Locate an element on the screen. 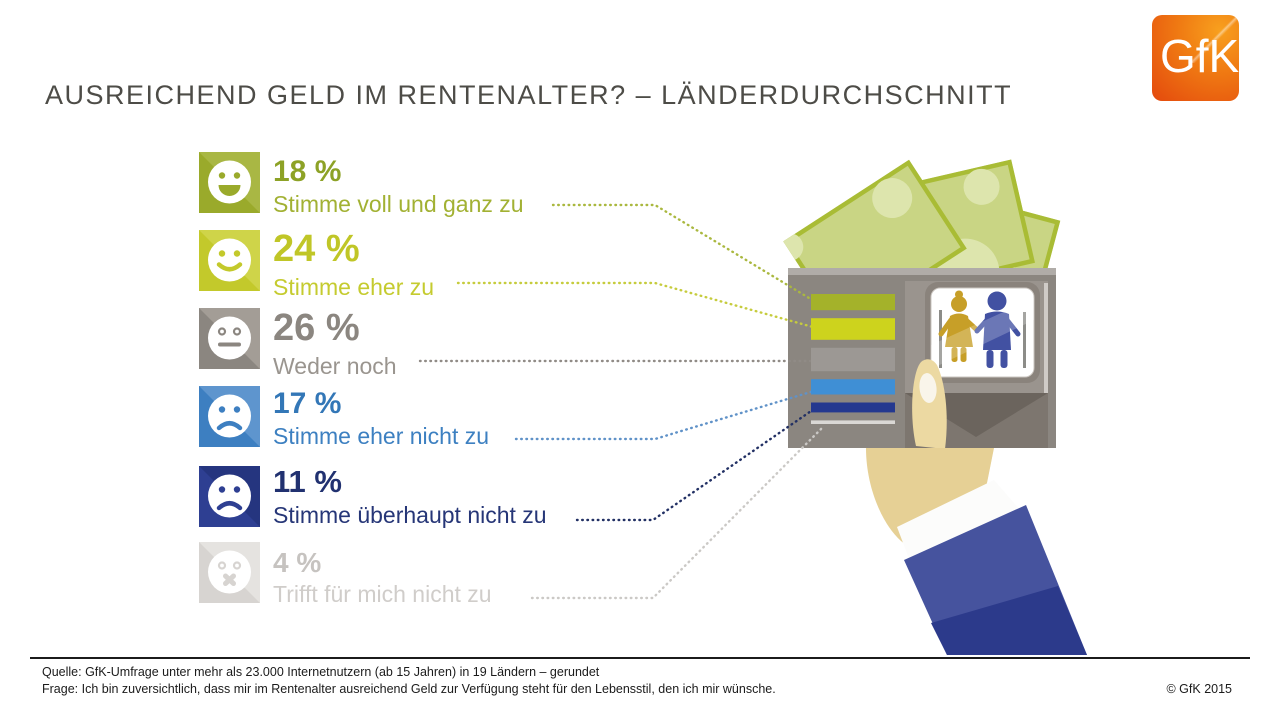  legend-item-disagree-somewhat: 17 % Stimme eher nicht zu is located at coordinates (381, 419).